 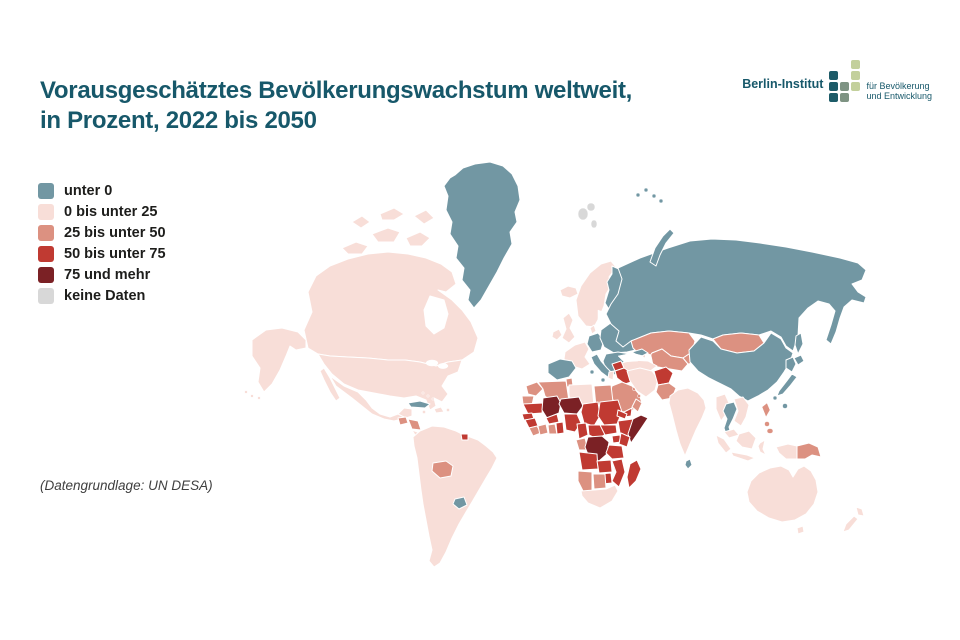 I want to click on map-region-svalbard, so click(x=587, y=215).